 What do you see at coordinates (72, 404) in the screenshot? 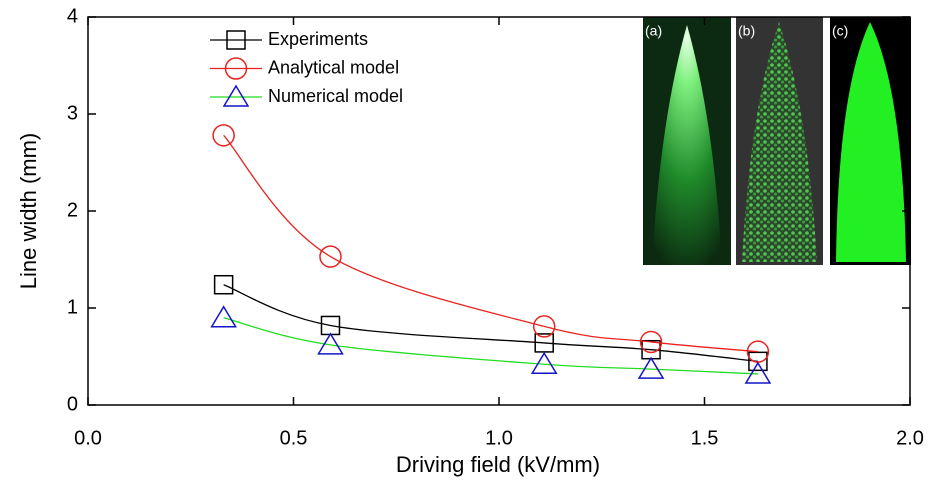
I see `y-tick-label: 0` at bounding box center [72, 404].